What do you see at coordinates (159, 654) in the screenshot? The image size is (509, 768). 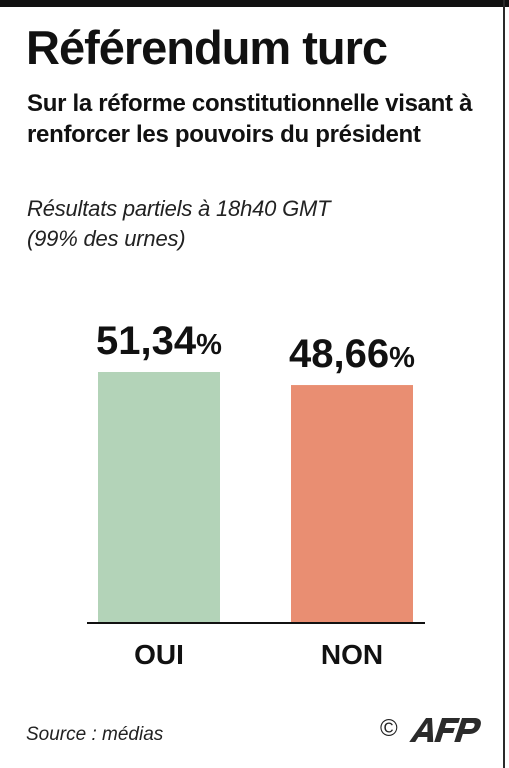 I see `category-label-oui: OUI` at bounding box center [159, 654].